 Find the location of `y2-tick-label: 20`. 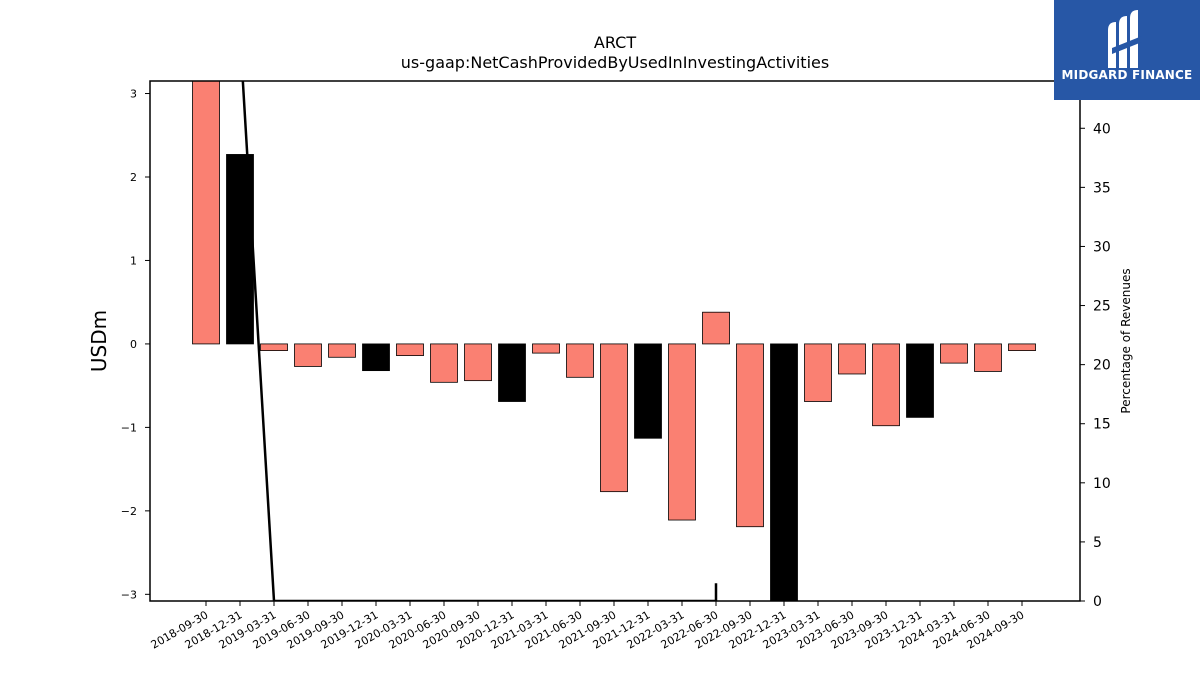

y2-tick-label: 20 is located at coordinates (1102, 366).